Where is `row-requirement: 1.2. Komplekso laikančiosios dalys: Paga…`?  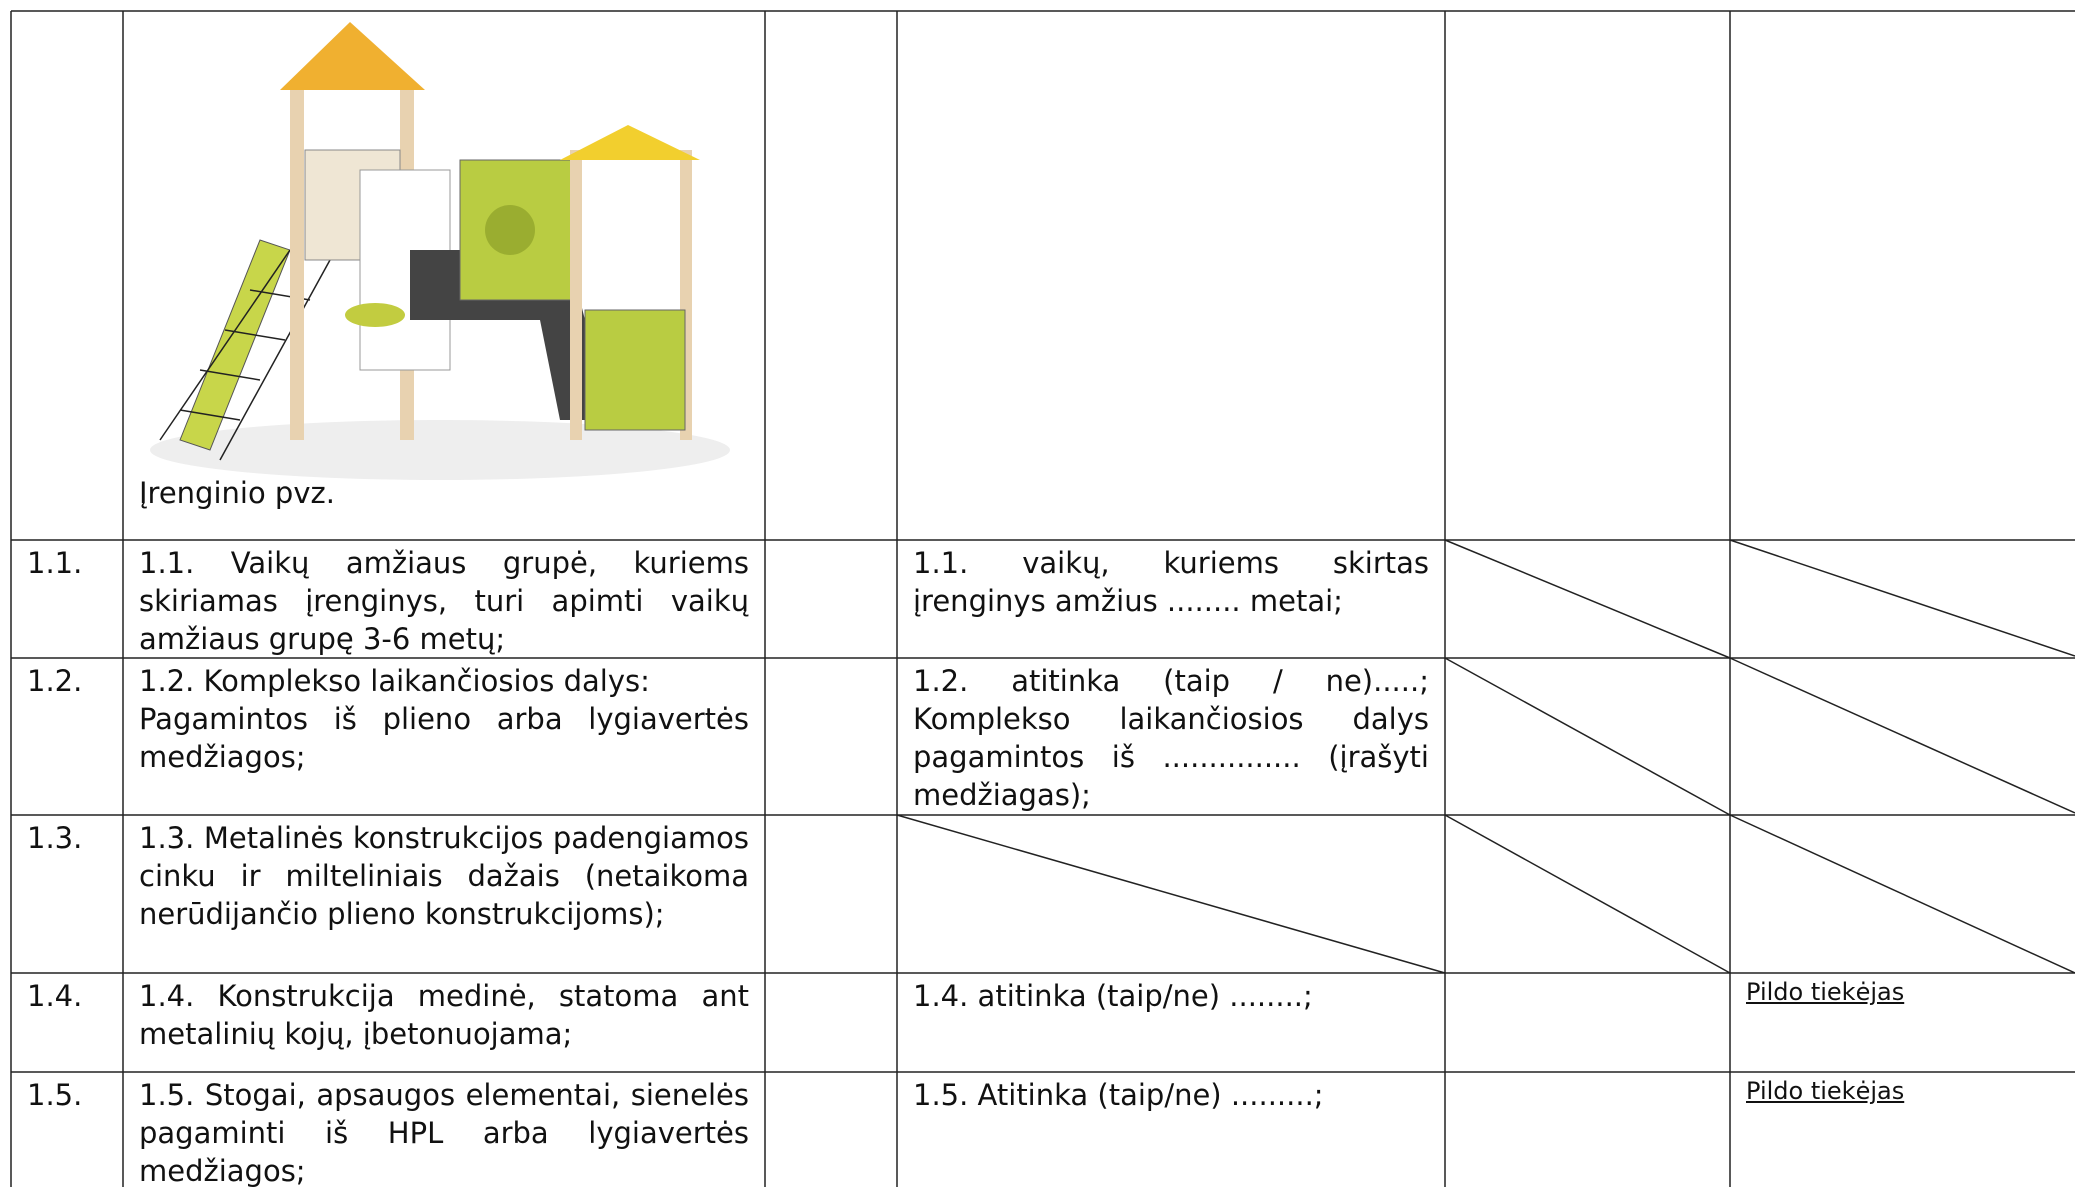
row-requirement: 1.2. Komplekso laikančiosios dalys: Paga… is located at coordinates (444, 719).